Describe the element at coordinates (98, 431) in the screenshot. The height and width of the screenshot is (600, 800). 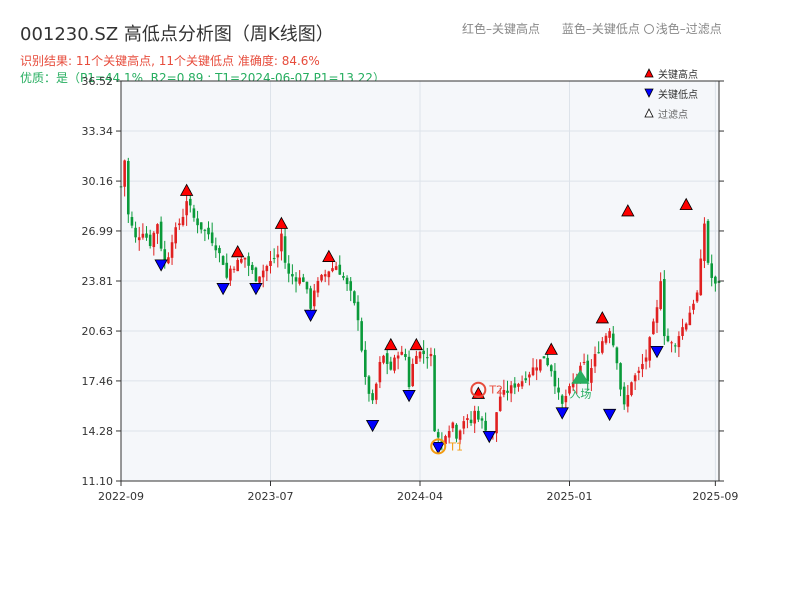
I see `y-tick-label: 14.28` at that location.